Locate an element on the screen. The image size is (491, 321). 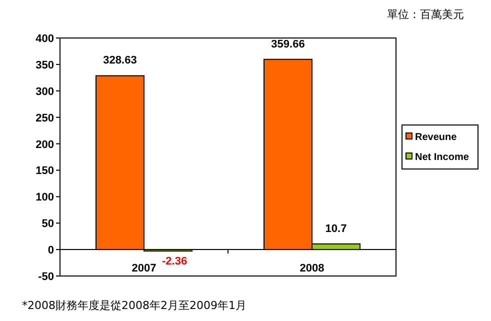
data-label: 328.63 is located at coordinates (120, 60).